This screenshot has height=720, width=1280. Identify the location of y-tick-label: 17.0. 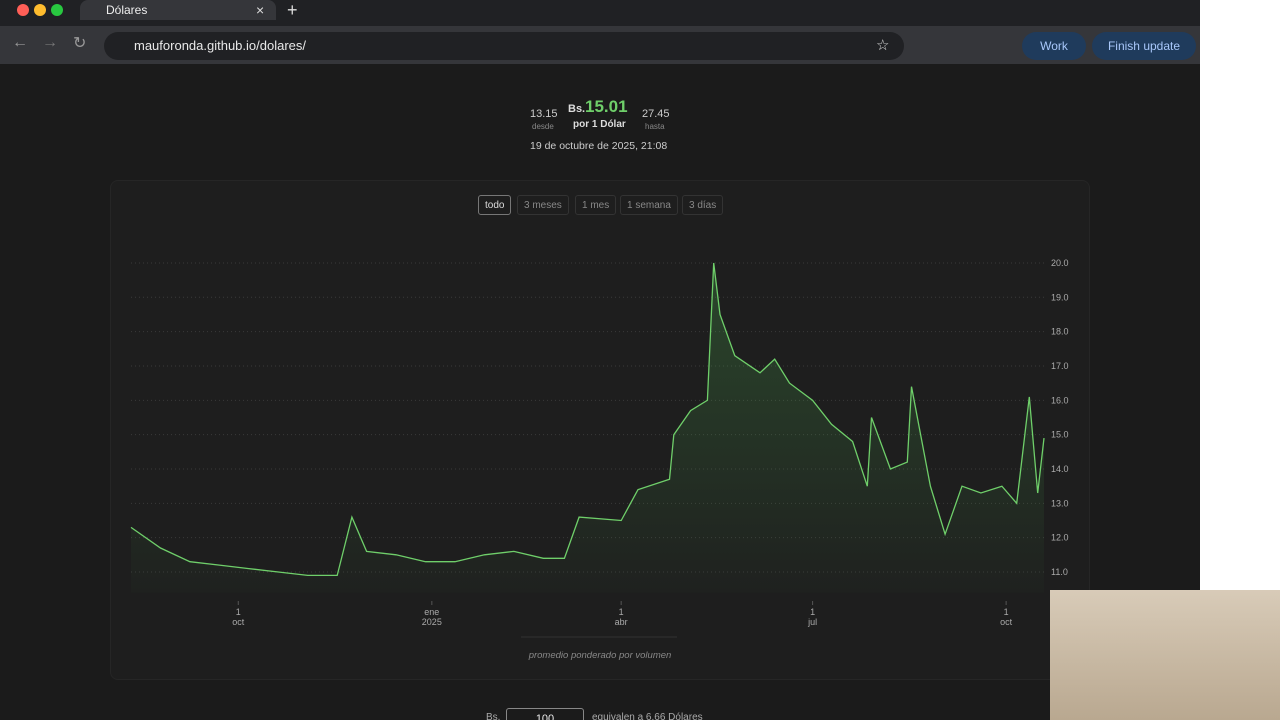
(1060, 366).